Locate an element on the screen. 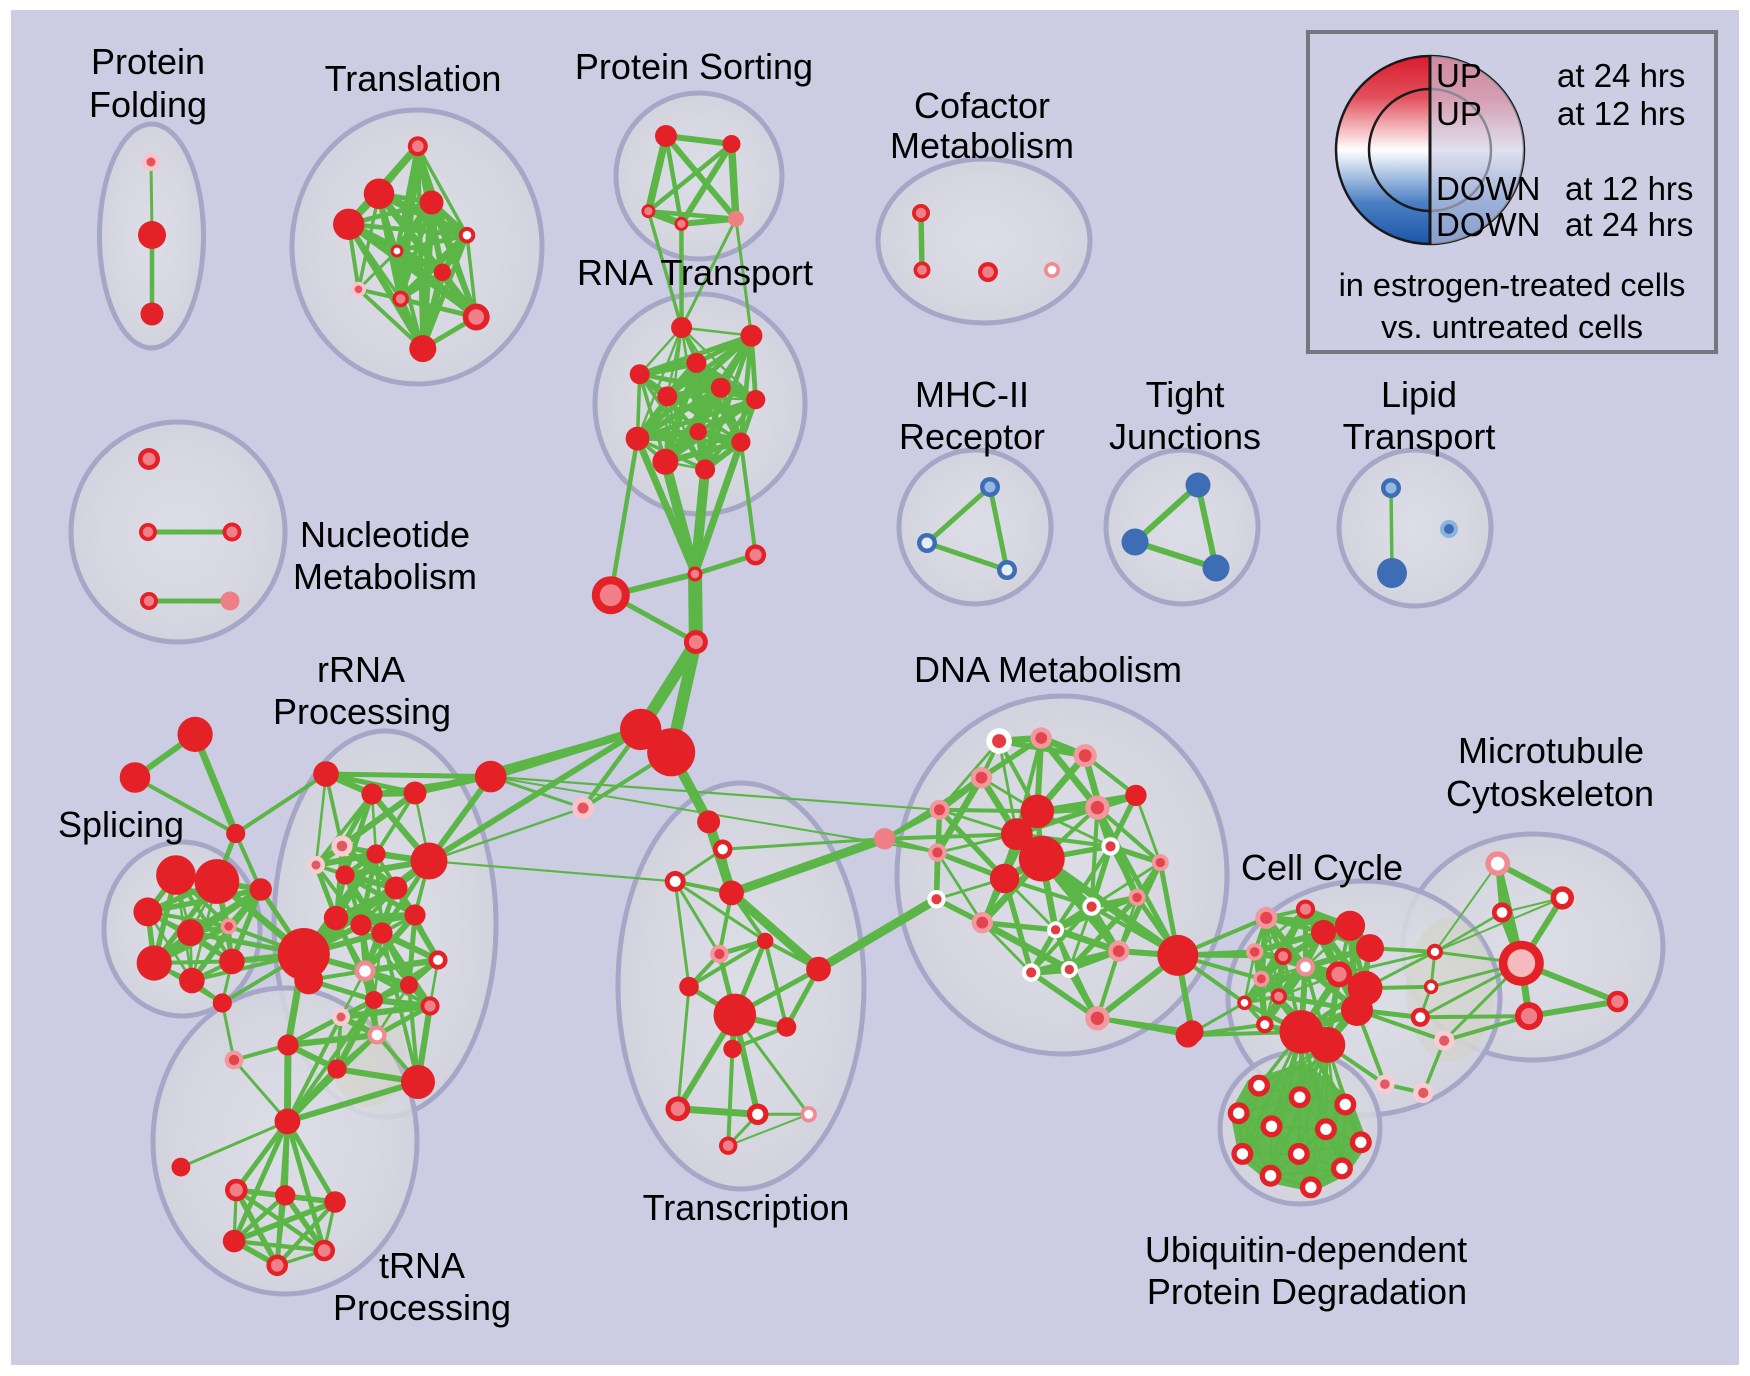 The height and width of the screenshot is (1376, 1750). svg-text: Protein Degradation is located at coordinates (1307, 1291).